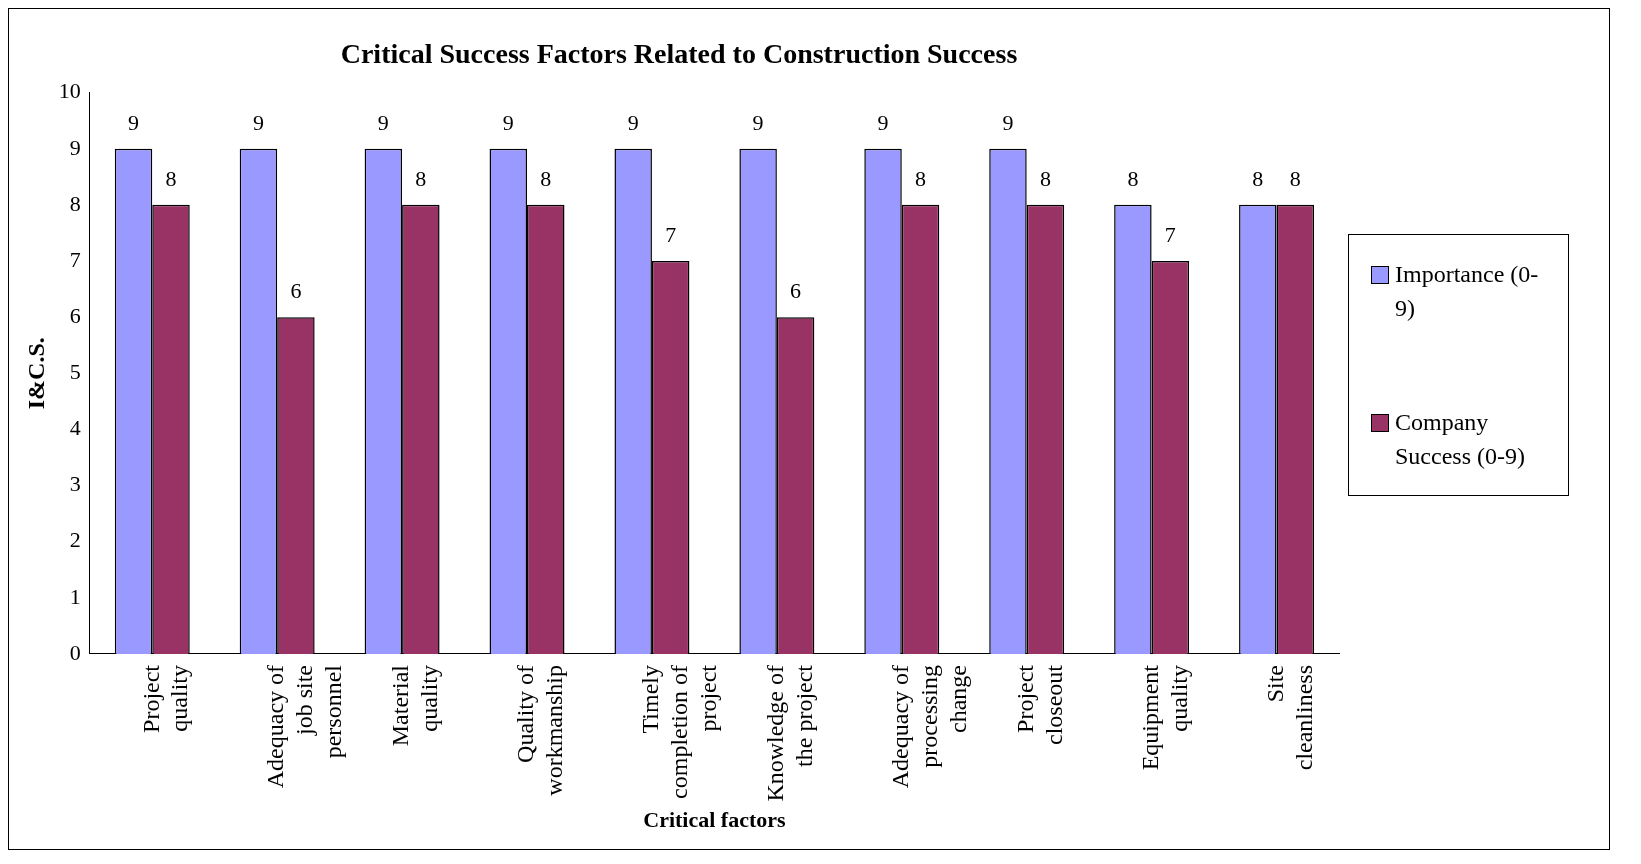  Describe the element at coordinates (679, 731) in the screenshot. I see `x-tick-label: Timely completion of project` at that location.